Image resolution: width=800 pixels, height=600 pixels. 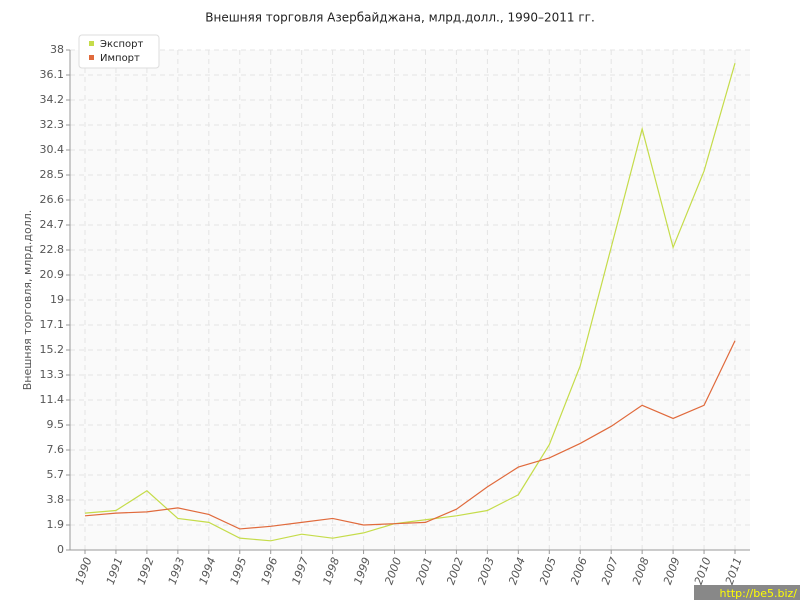 What do you see at coordinates (56, 424) in the screenshot?
I see `y-tick-label: 9.5` at bounding box center [56, 424].